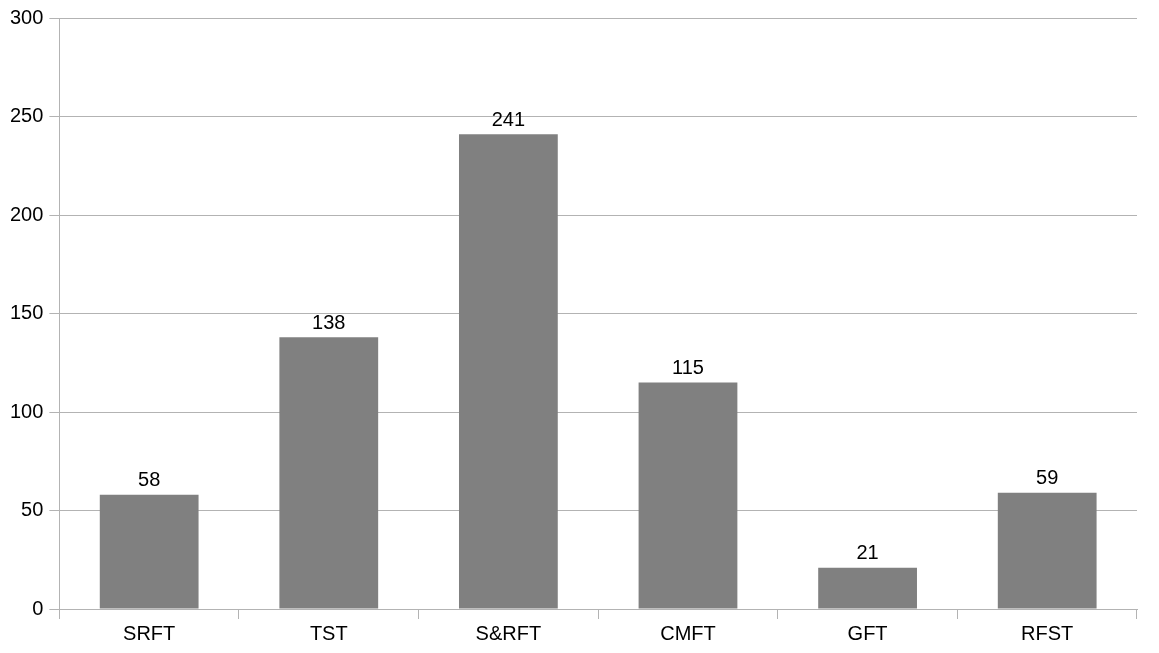 This screenshot has width=1159, height=653. Describe the element at coordinates (149, 632) in the screenshot. I see `x-tick-label: SRFT` at that location.